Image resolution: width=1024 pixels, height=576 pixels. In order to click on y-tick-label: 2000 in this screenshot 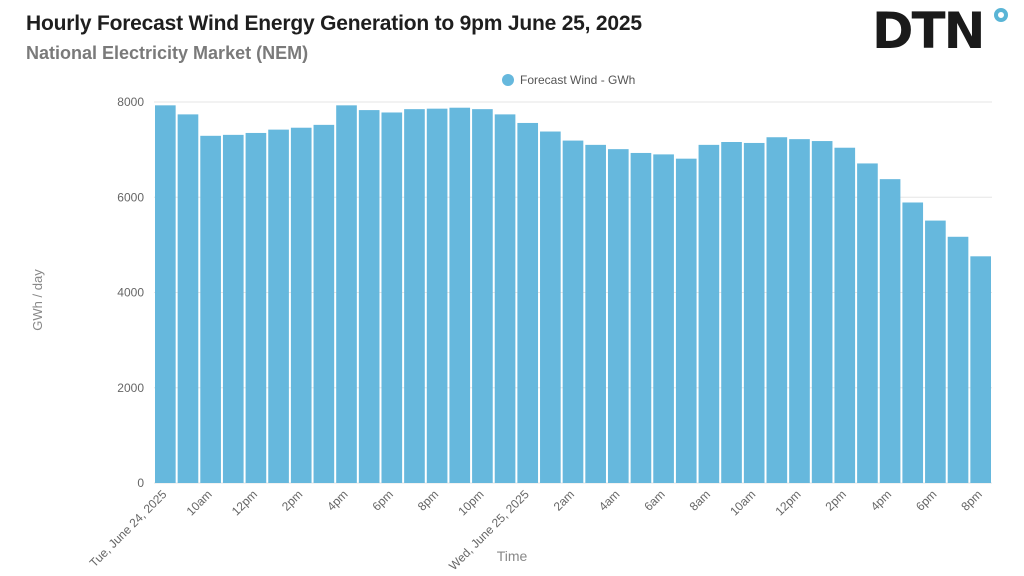, I will do `click(130, 388)`.